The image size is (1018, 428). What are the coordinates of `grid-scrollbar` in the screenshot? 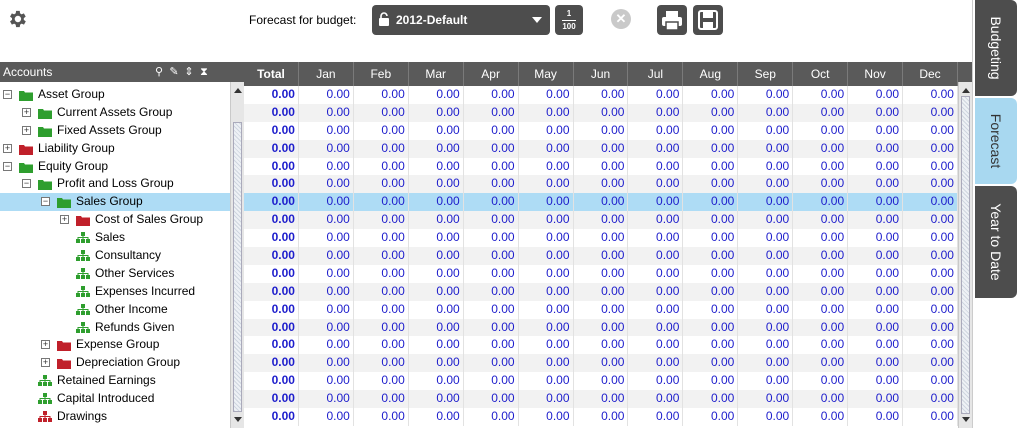 It's located at (965, 255).